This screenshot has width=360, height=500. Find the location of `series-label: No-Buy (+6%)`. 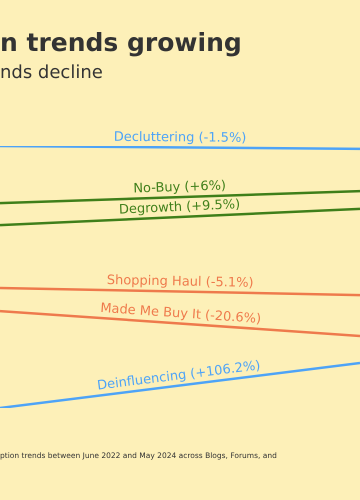

series-label: No-Buy (+6%) is located at coordinates (179, 187).